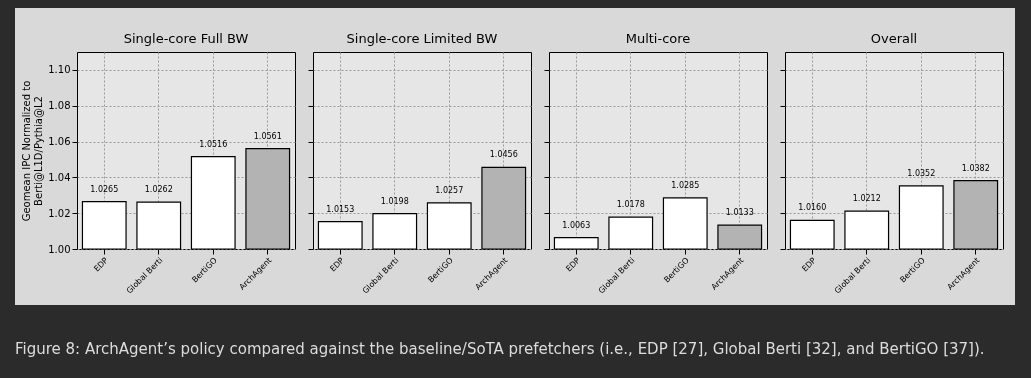 This screenshot has width=1031, height=378. I want to click on data-label: 1.0133, so click(739, 213).